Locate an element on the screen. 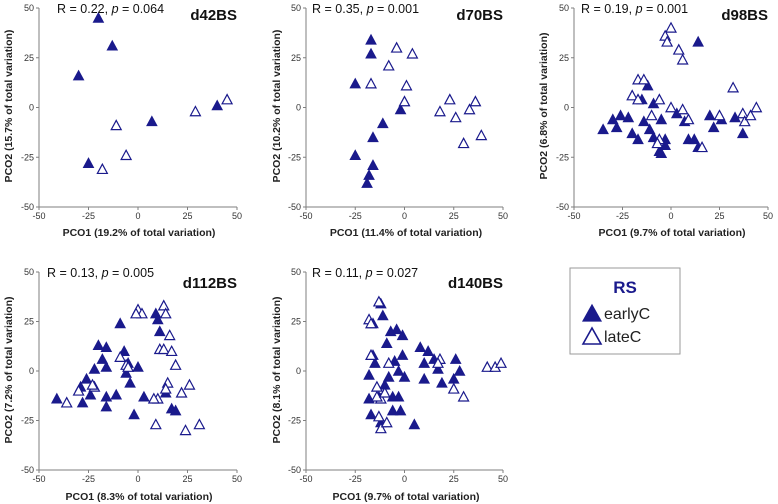  legend: RS earlyC lateC is located at coordinates (625, 311).